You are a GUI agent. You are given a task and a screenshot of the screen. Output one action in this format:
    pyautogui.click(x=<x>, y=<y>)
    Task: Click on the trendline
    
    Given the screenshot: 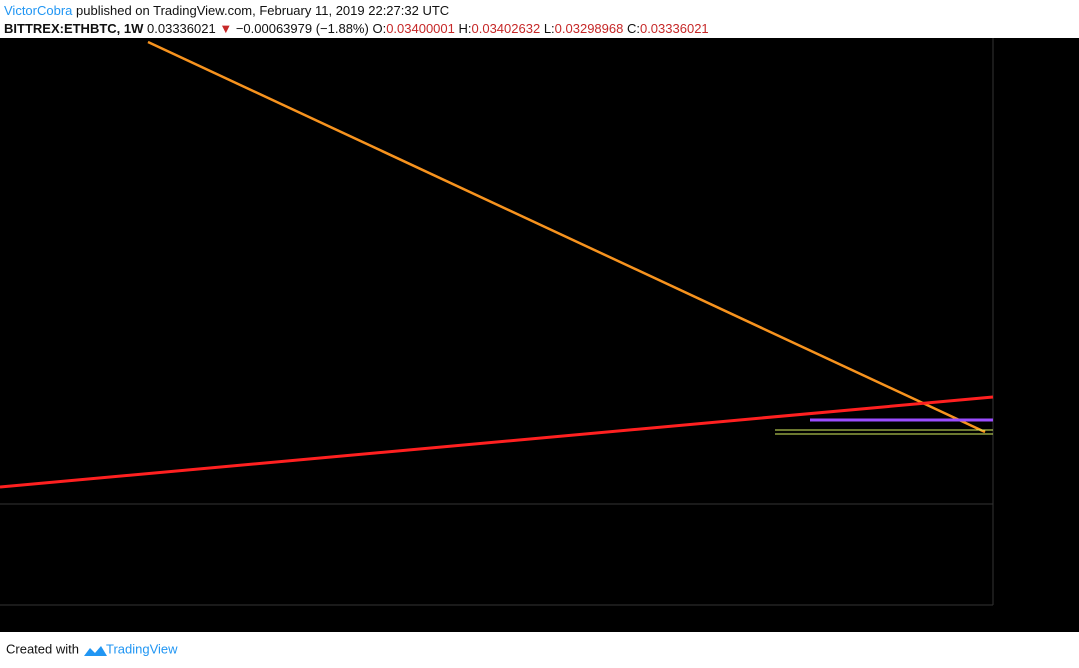 What is the action you would take?
    pyautogui.click(x=497, y=442)
    